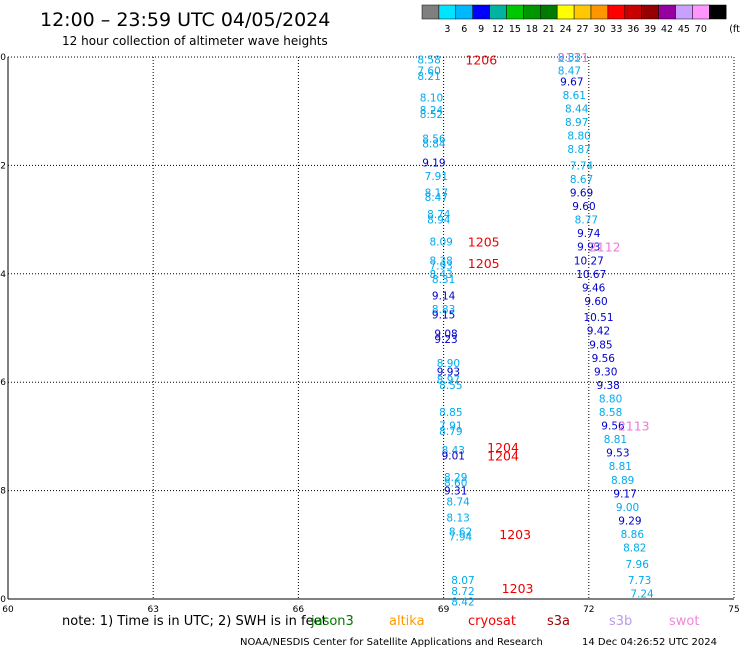  What do you see at coordinates (450, 386) in the screenshot?
I see `wave-height-value: 8.55` at bounding box center [450, 386].